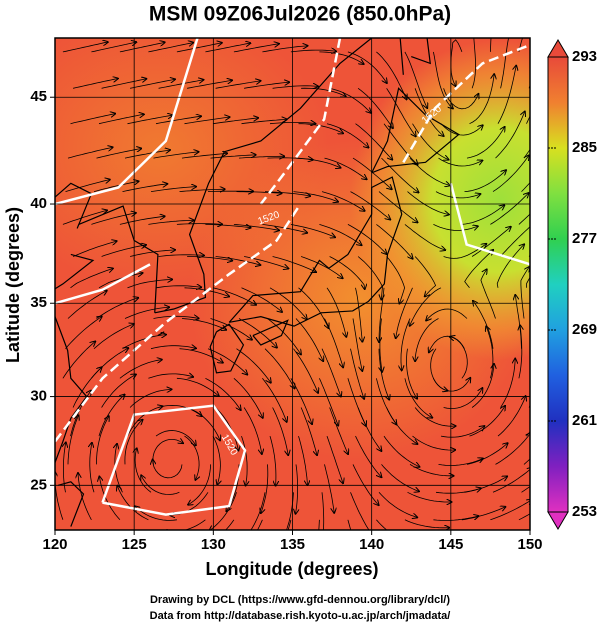  Describe the element at coordinates (38, 484) in the screenshot. I see `y-tick-label: 25` at that location.